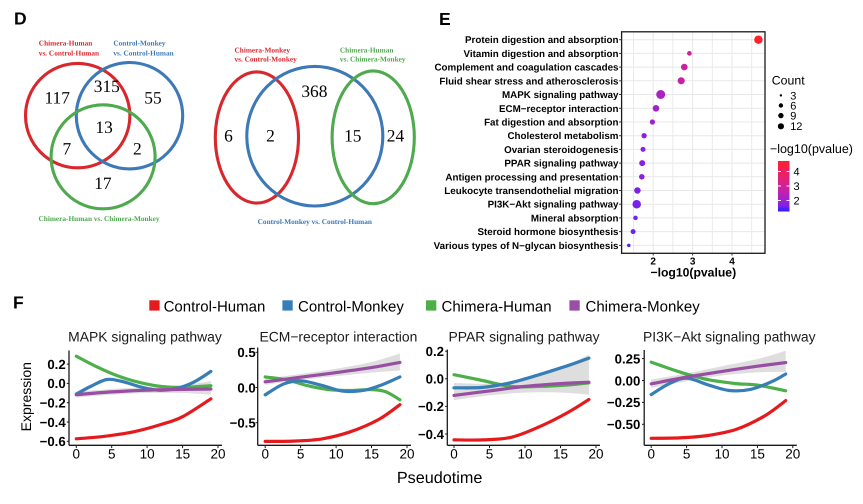 This screenshot has width=863, height=504. Describe the element at coordinates (575, 218) in the screenshot. I see `svg-text: Mineral absorption` at that location.